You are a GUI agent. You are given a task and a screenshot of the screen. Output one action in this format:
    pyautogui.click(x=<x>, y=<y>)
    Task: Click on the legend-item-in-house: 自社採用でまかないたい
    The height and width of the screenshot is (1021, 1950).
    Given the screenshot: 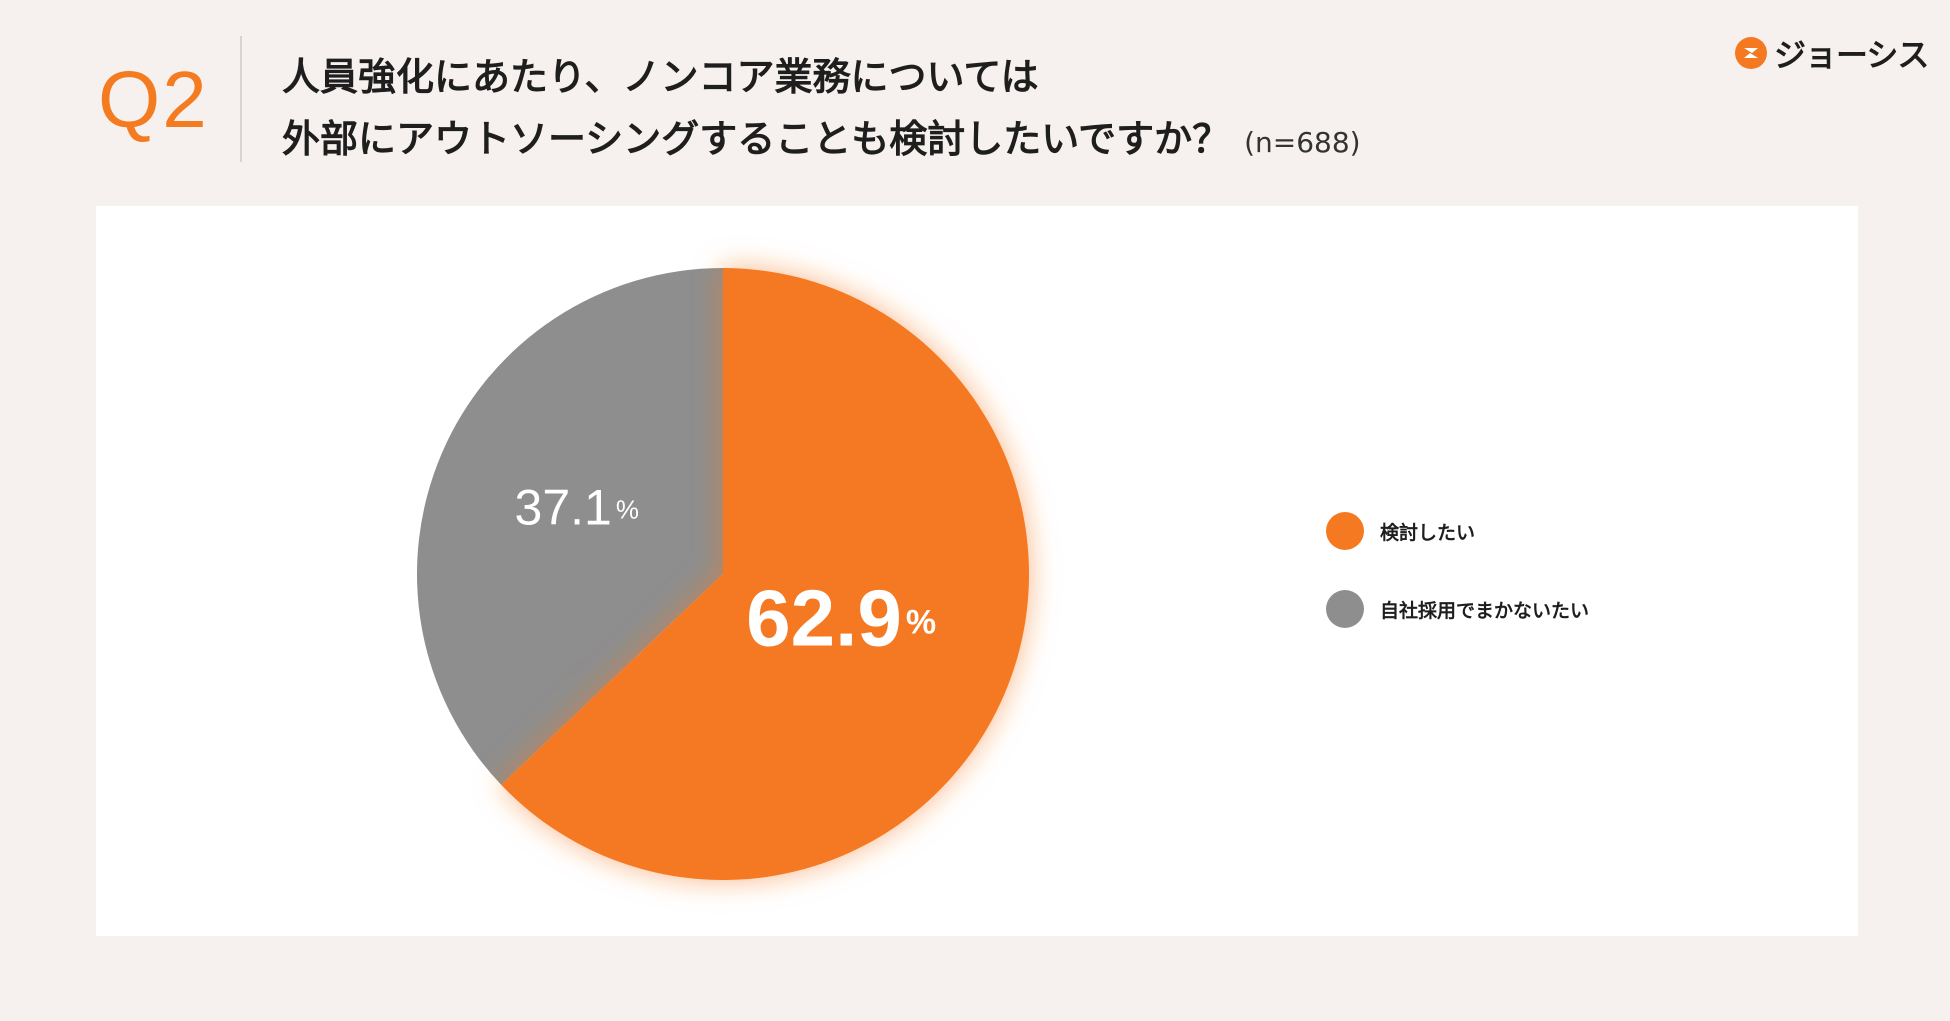 What is the action you would take?
    pyautogui.click(x=1457, y=609)
    